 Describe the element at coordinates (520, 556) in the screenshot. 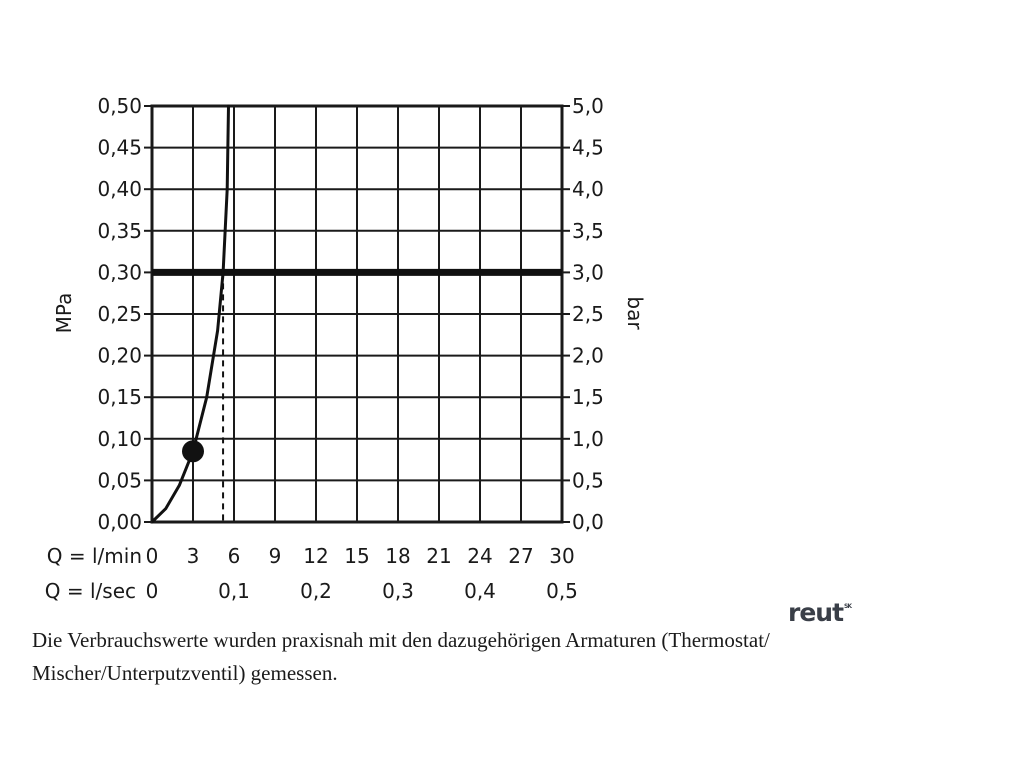

I see `x-primary-tick-label: 27` at that location.